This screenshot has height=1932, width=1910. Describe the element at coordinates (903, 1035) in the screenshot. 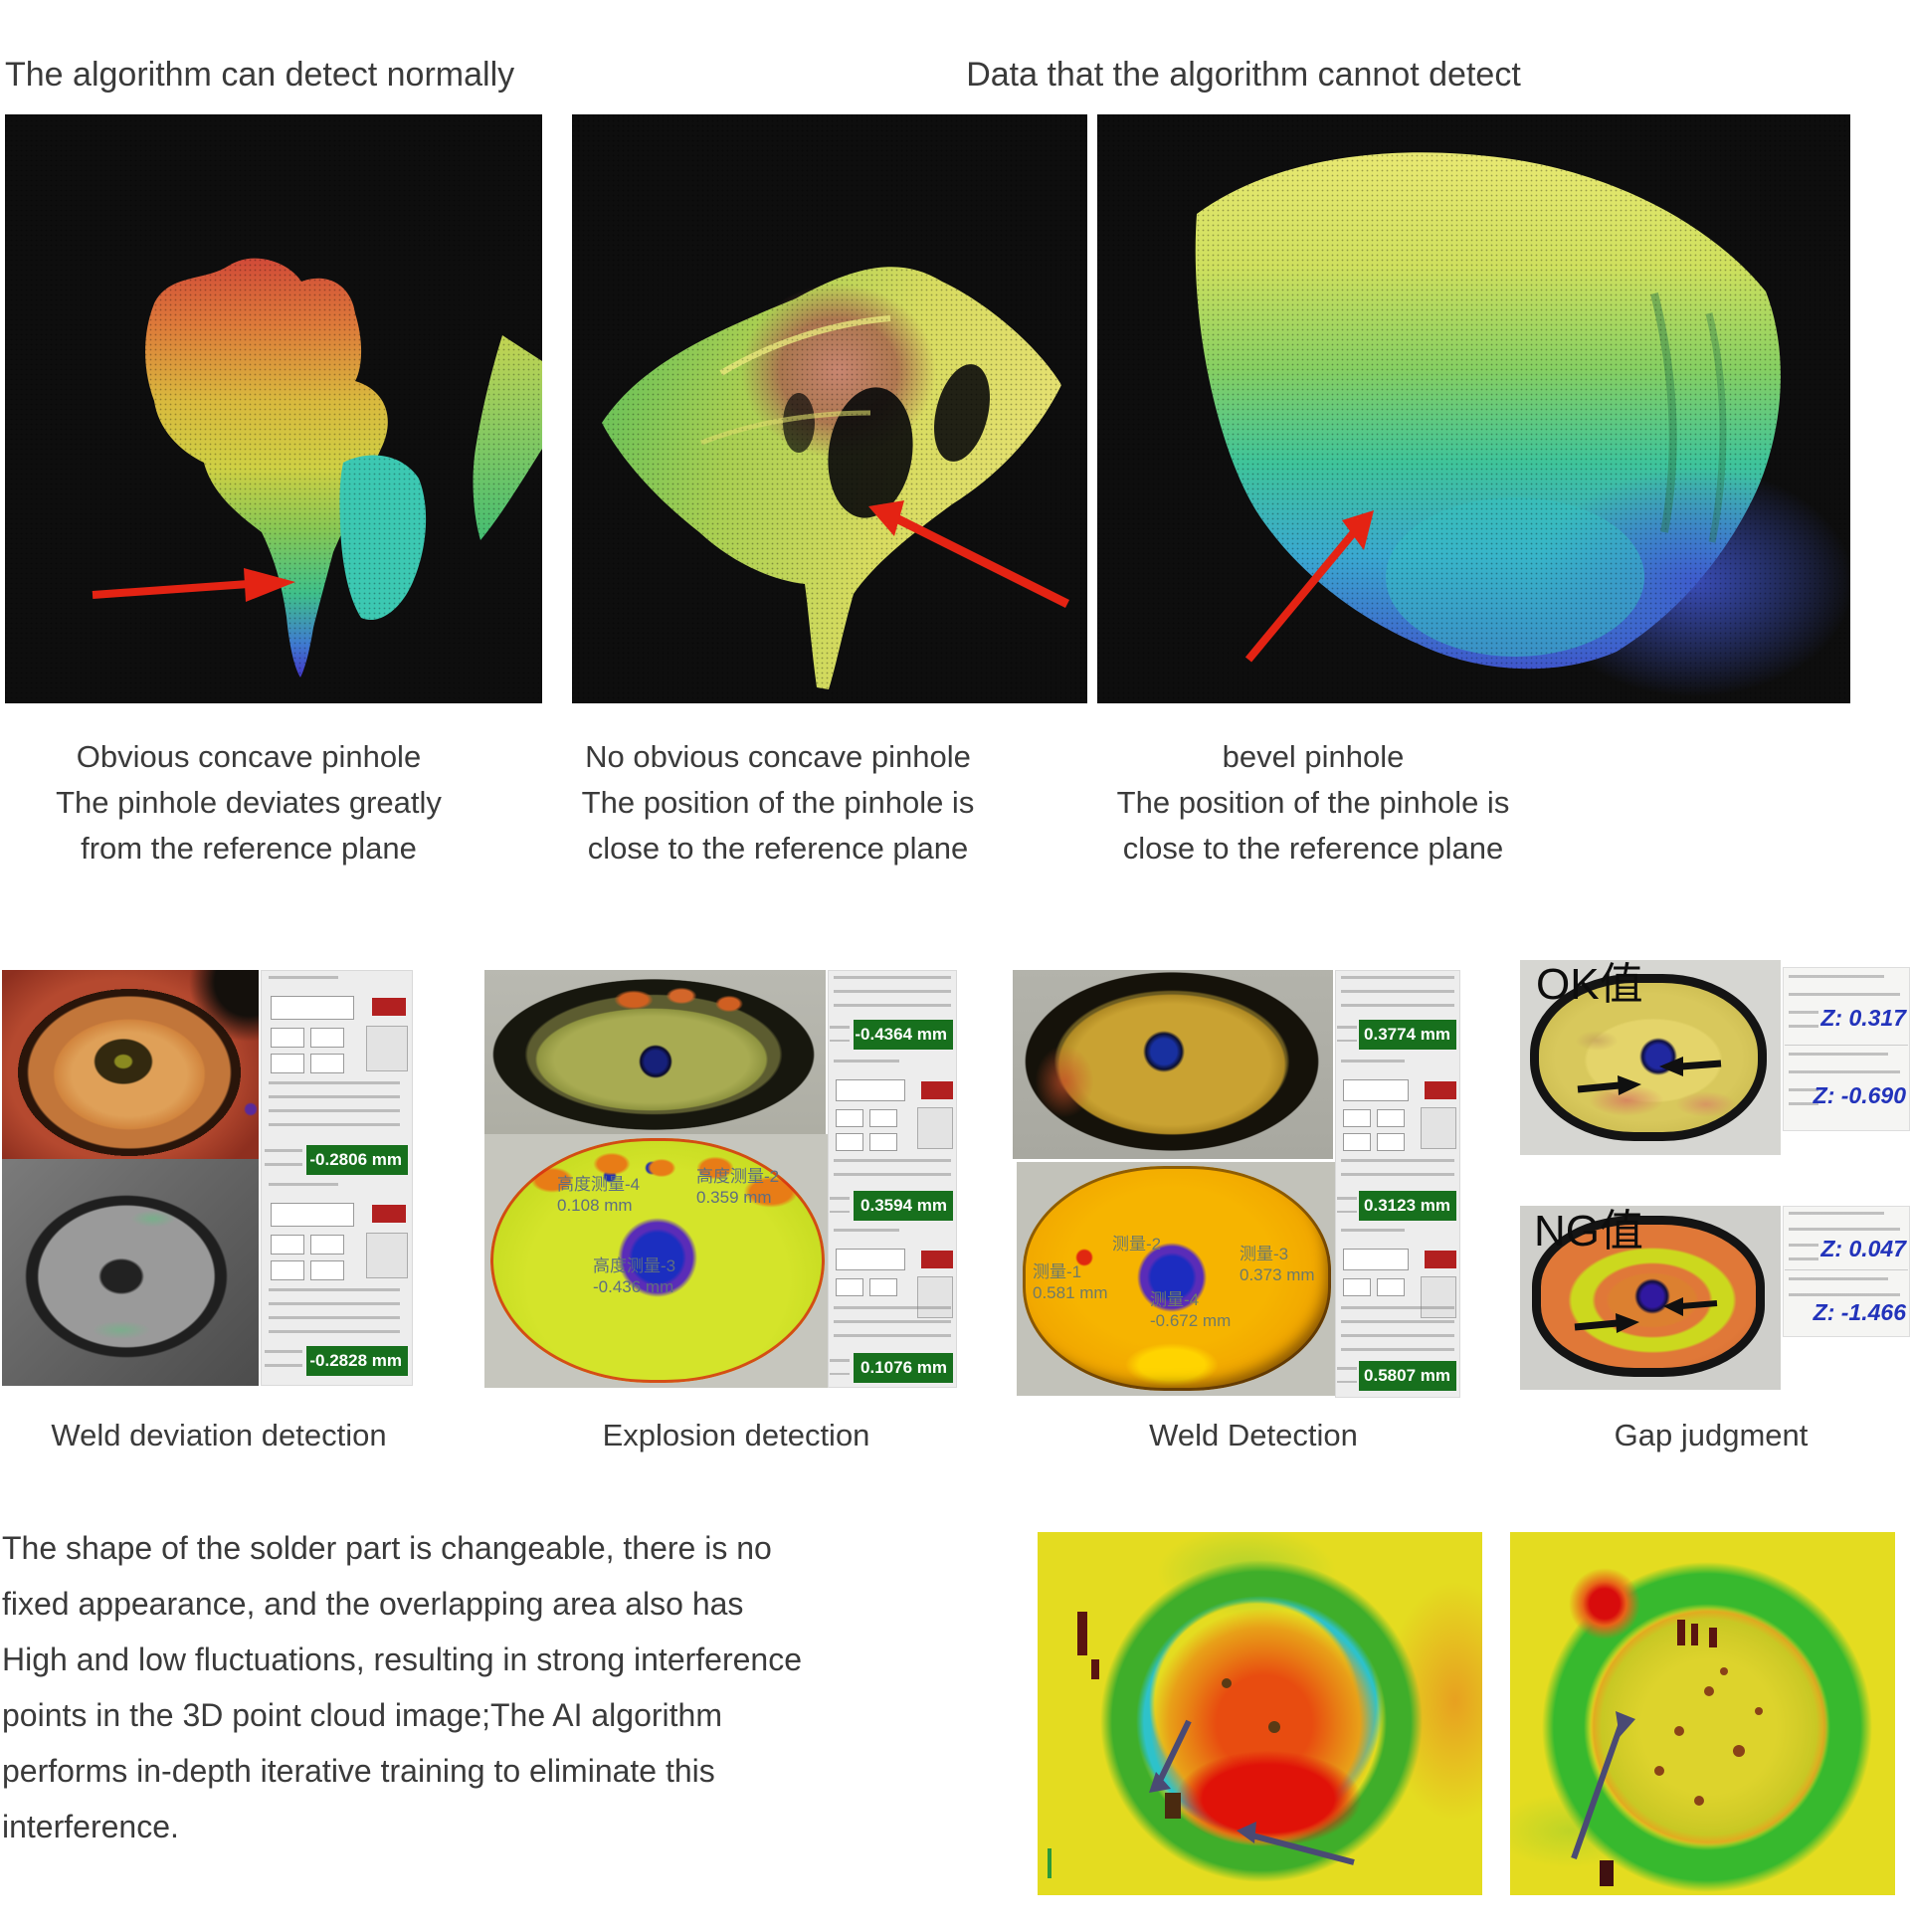

I see `result-value-bar: -0.4364 mm` at that location.